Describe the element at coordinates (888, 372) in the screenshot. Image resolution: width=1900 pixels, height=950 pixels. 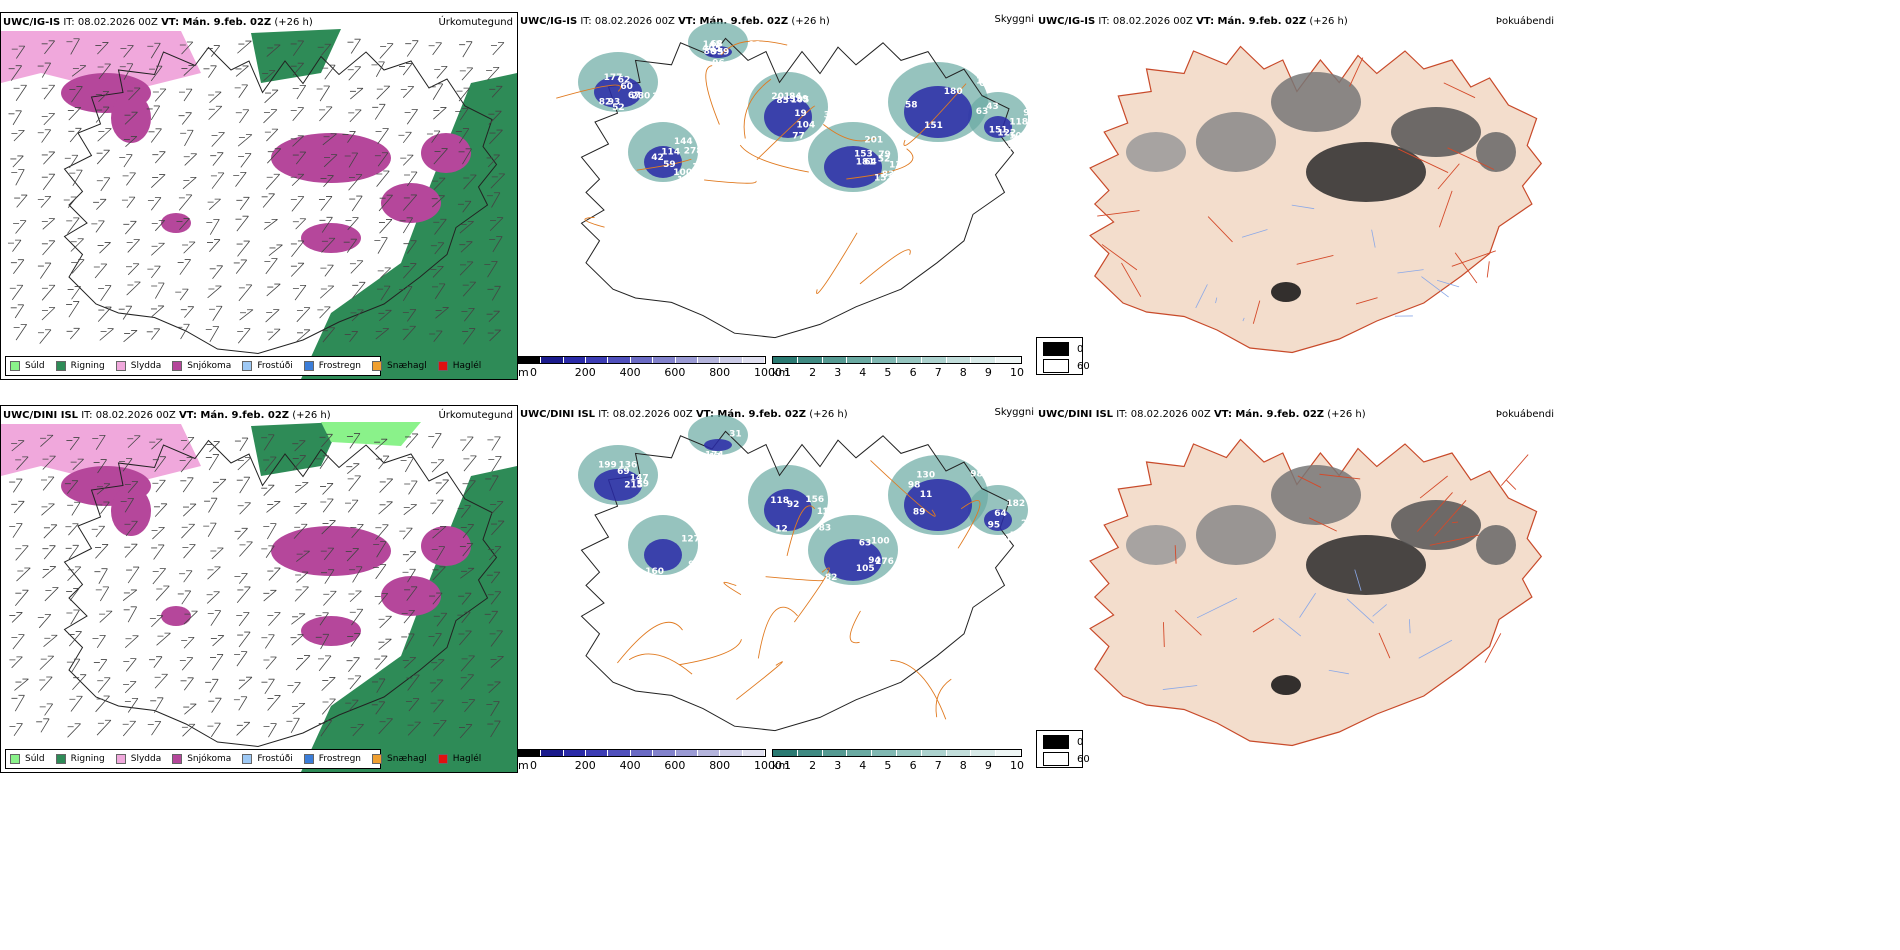
I see `colorbar-tick: 5` at that location.